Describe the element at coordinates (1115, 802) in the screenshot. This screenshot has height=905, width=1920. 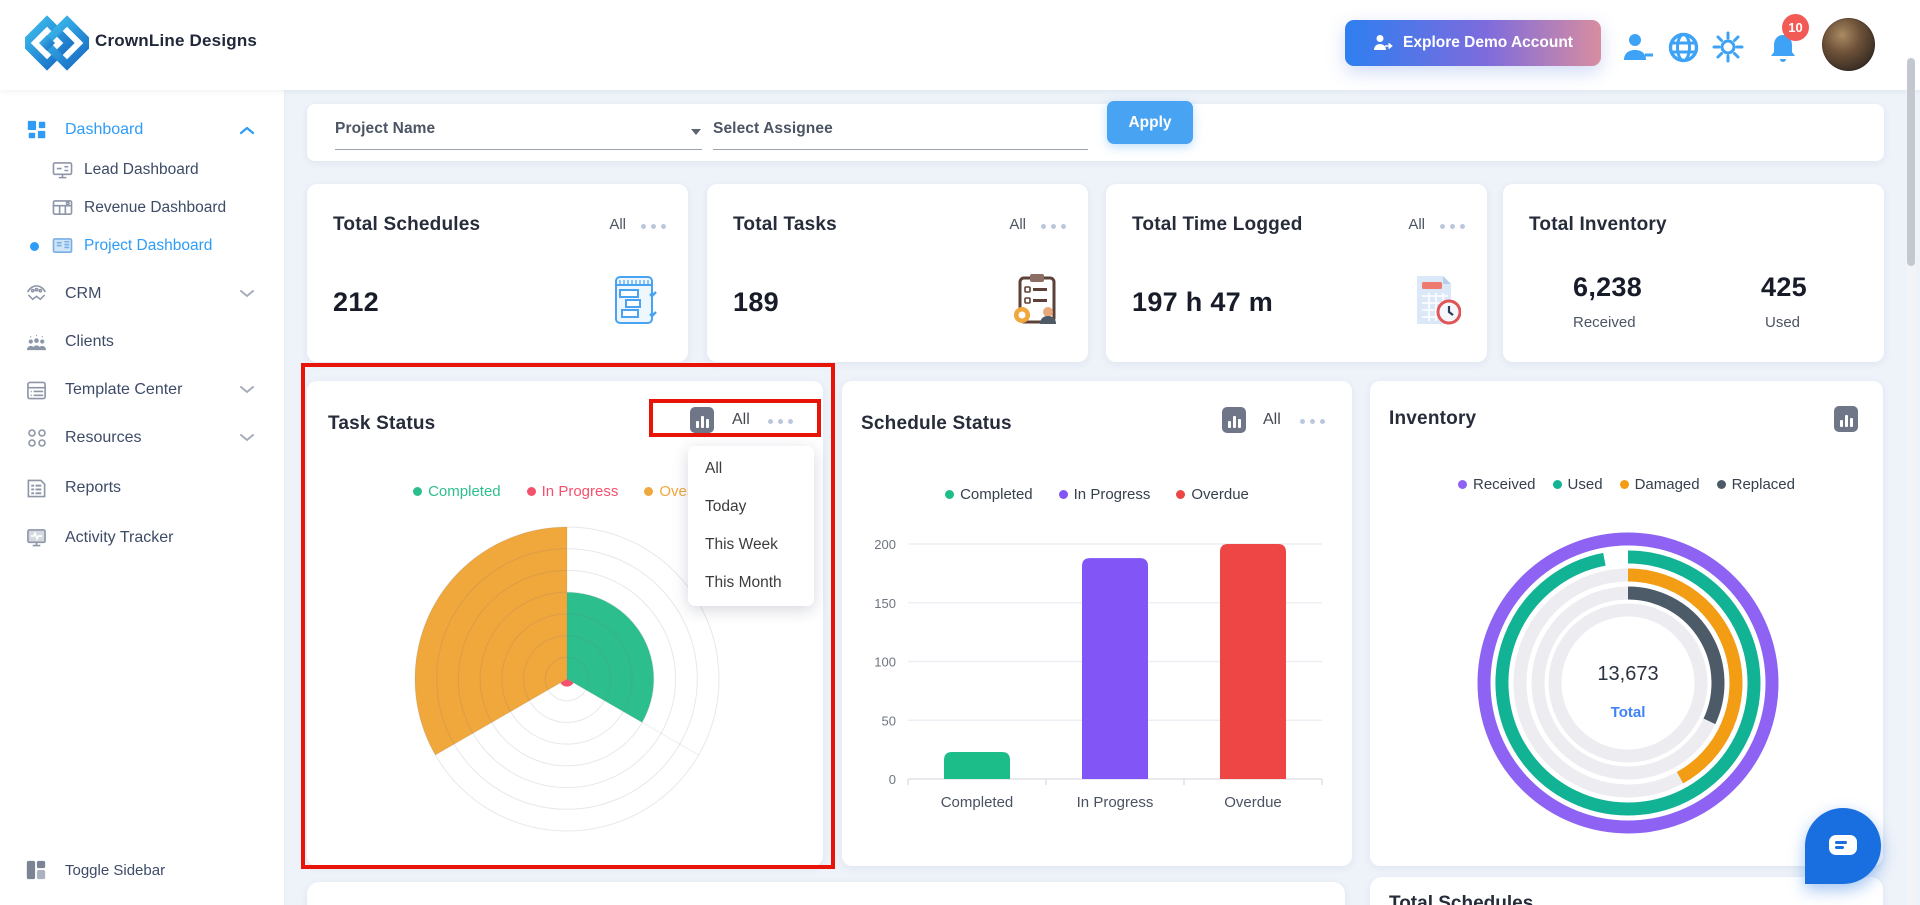
I see `svg-text: In Progress` at that location.